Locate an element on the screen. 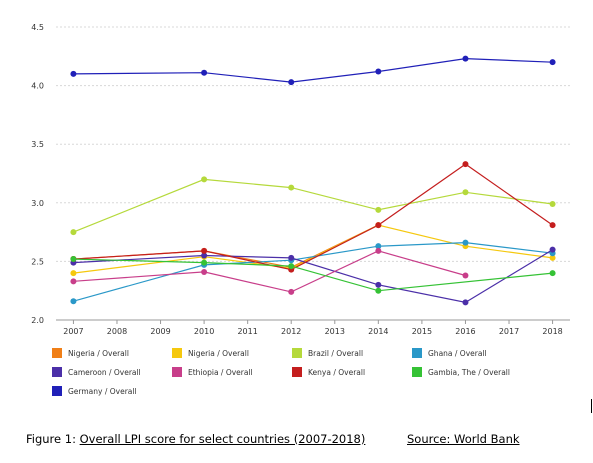  legend-label: Kenya / Overall is located at coordinates (337, 372).